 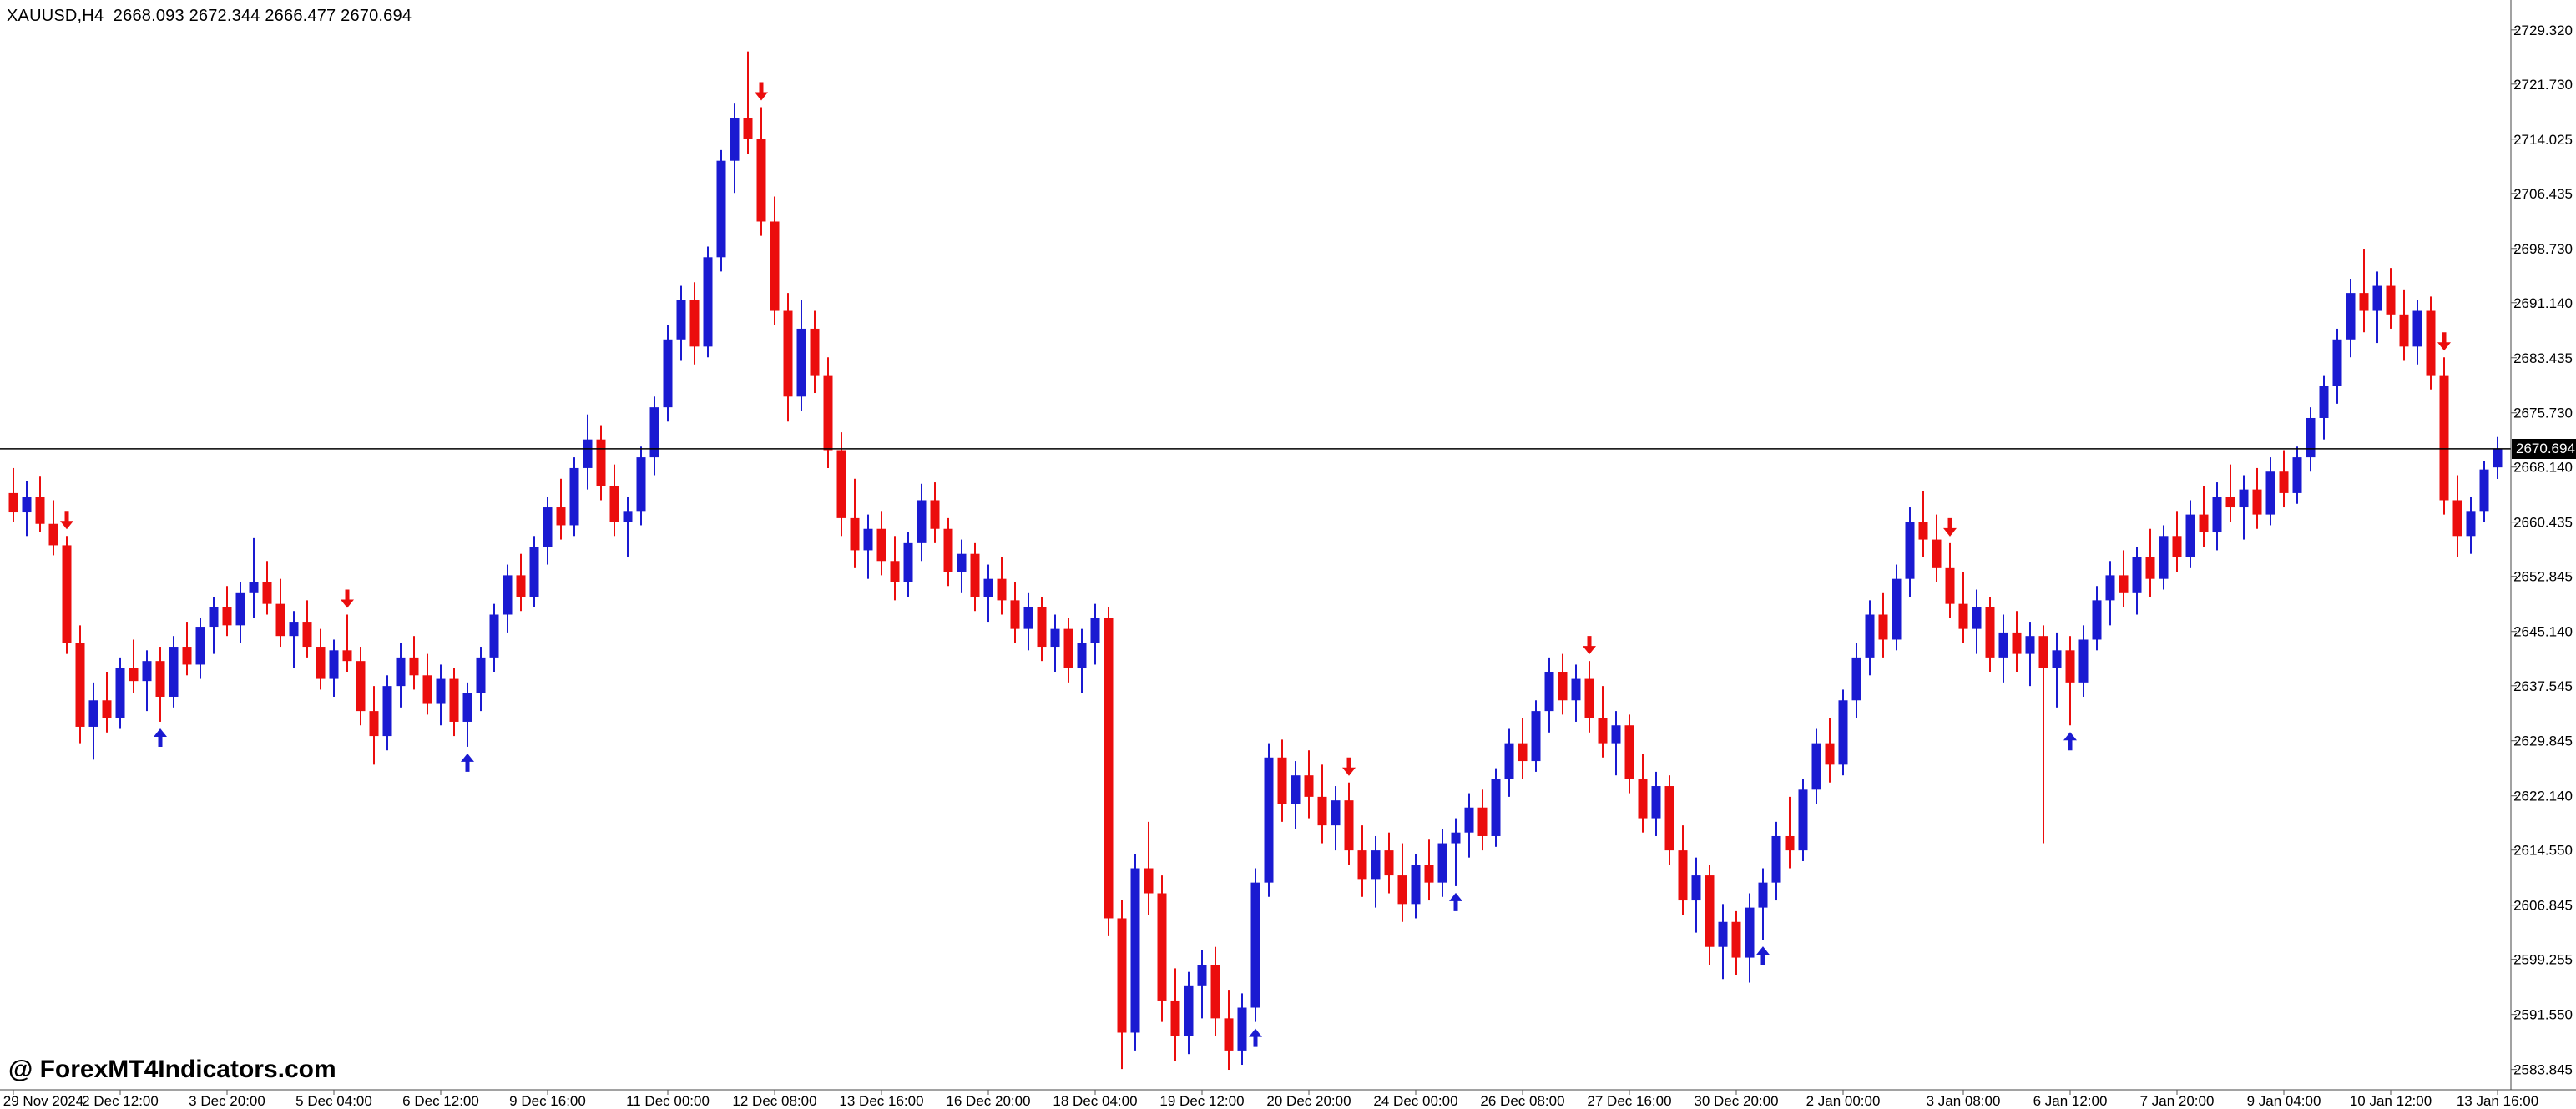 What do you see at coordinates (333, 1101) in the screenshot?
I see `time-axis-label: 5 Dec 04:00` at bounding box center [333, 1101].